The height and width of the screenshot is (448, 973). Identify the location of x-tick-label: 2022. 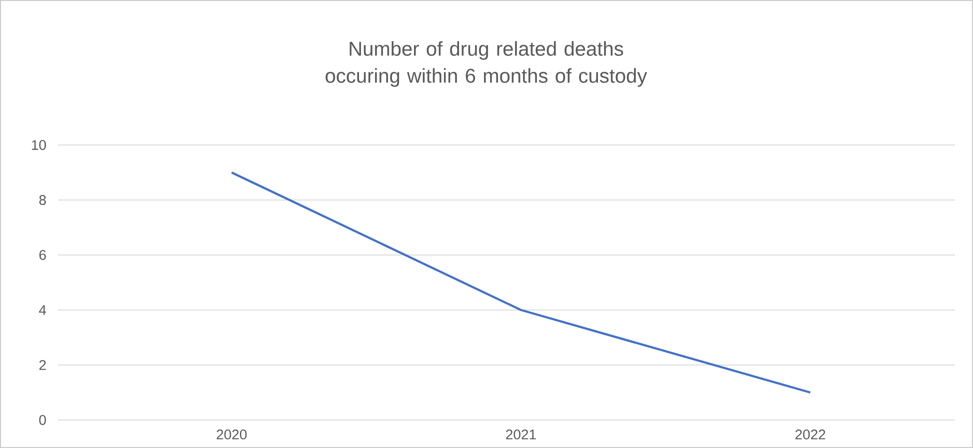
(810, 435).